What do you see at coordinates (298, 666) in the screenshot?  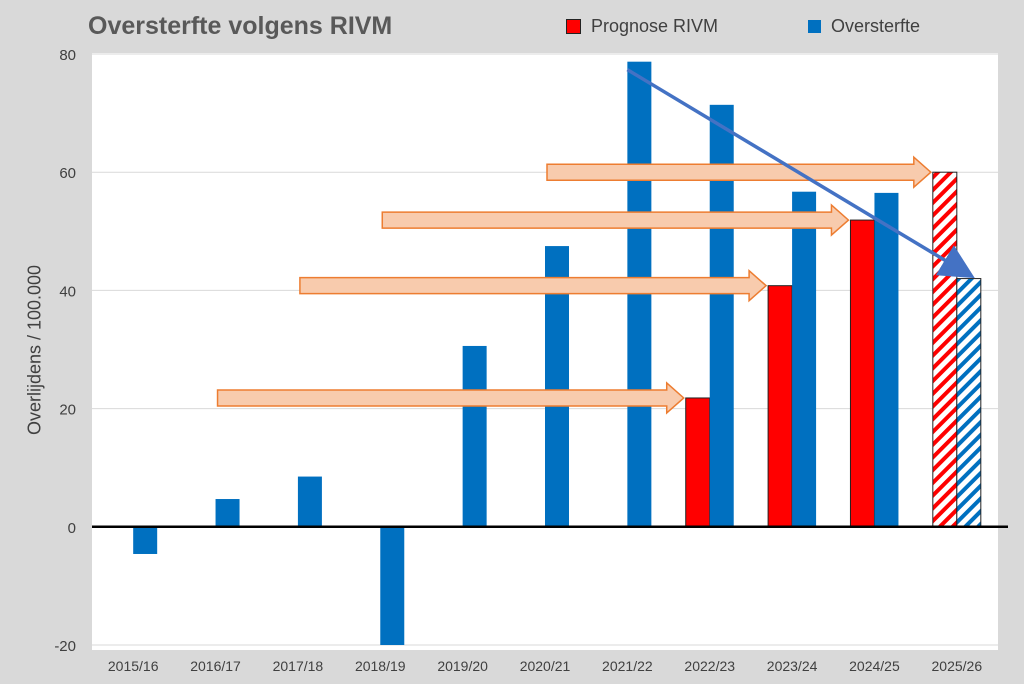 I see `x-tick-label: 2017/18` at bounding box center [298, 666].